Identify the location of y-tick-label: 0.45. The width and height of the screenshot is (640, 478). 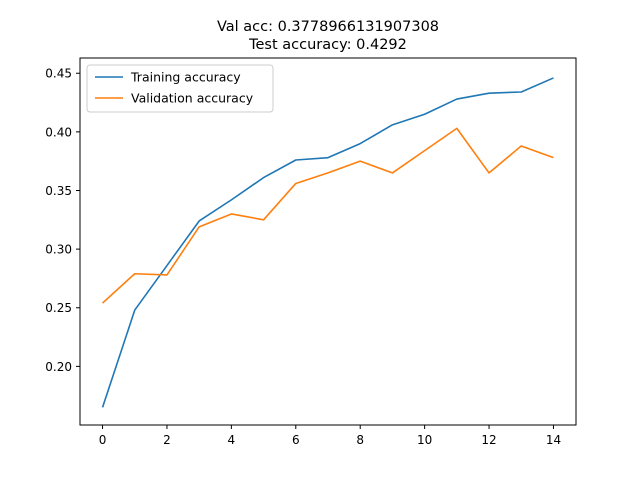
(58, 74).